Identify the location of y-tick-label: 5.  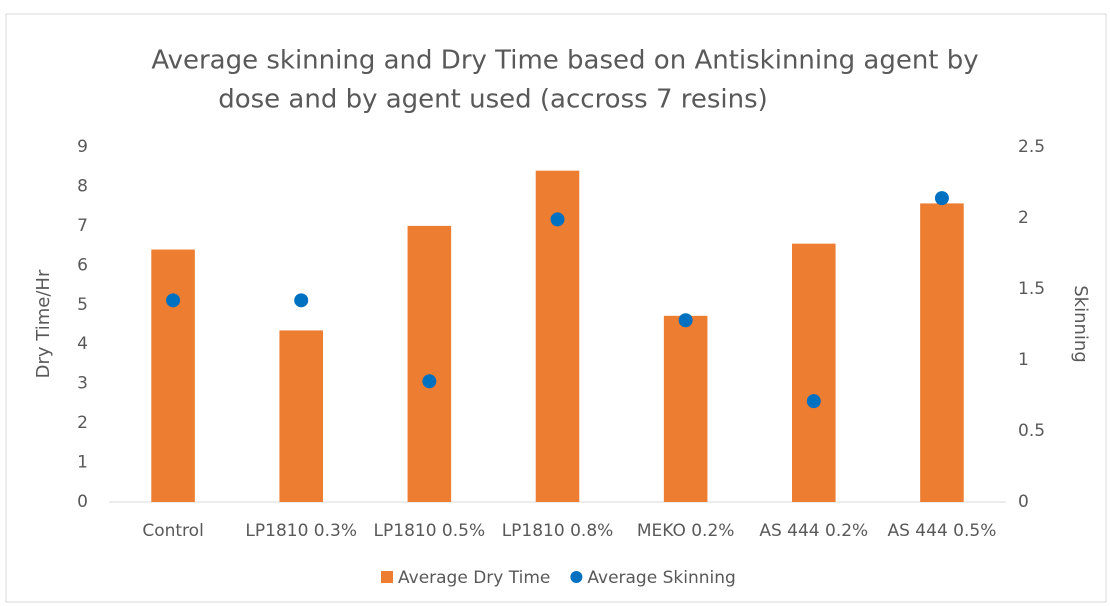
(82, 305).